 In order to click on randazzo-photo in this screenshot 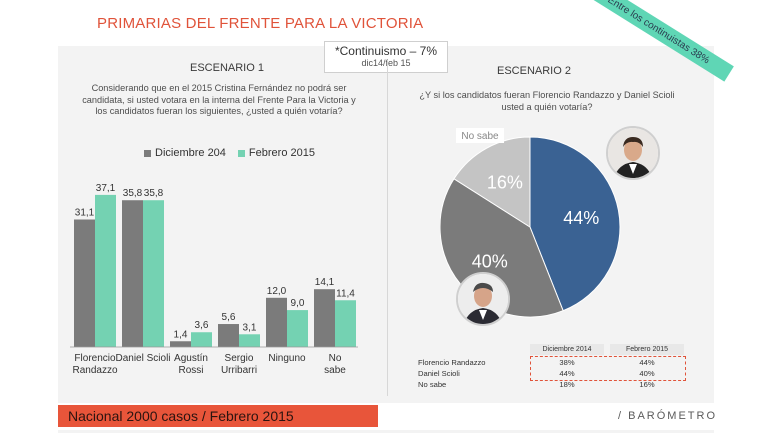, I will do `click(633, 153)`.